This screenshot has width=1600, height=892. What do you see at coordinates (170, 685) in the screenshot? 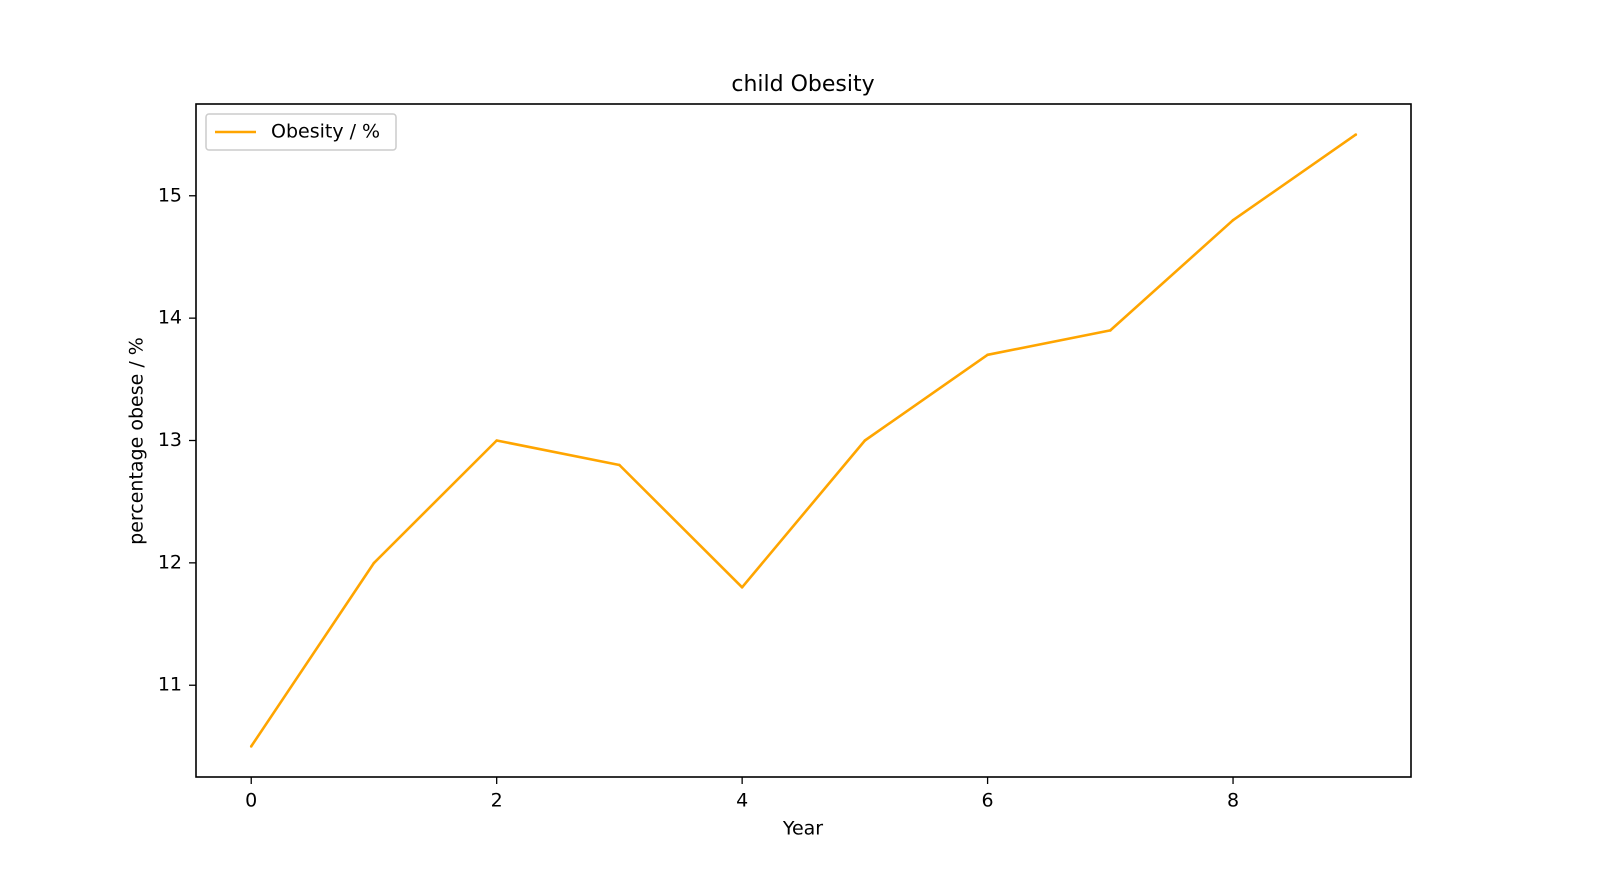
I see `y-tick-label: 11` at bounding box center [170, 685].